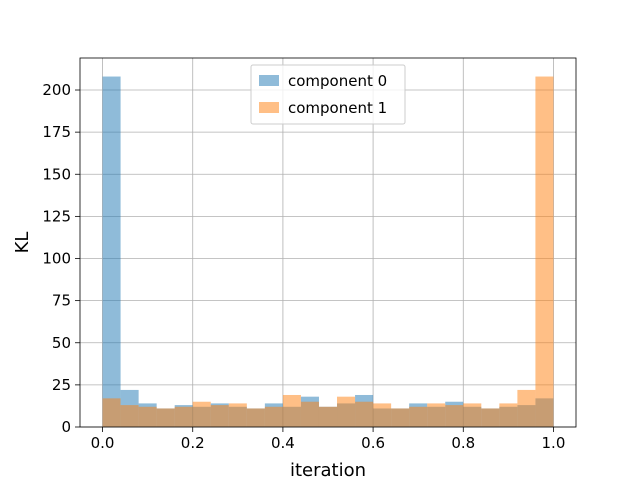 The image size is (640, 480). What do you see at coordinates (193, 443) in the screenshot?
I see `x-tick-label: 0.2` at bounding box center [193, 443].